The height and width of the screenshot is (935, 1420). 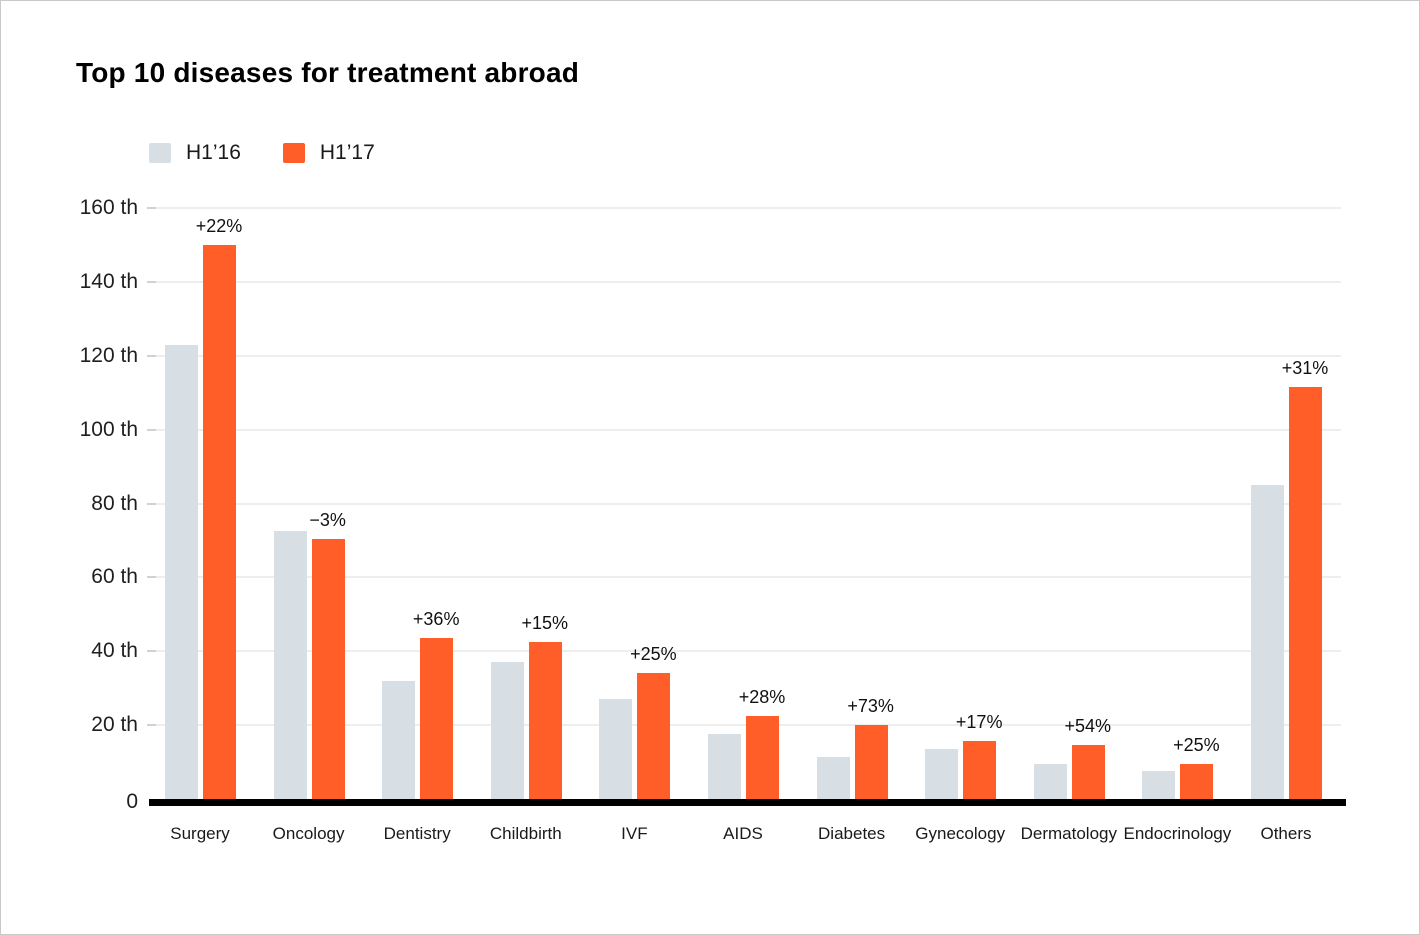 What do you see at coordinates (833, 777) in the screenshot?
I see `bar-h1-16-diabetes` at bounding box center [833, 777].